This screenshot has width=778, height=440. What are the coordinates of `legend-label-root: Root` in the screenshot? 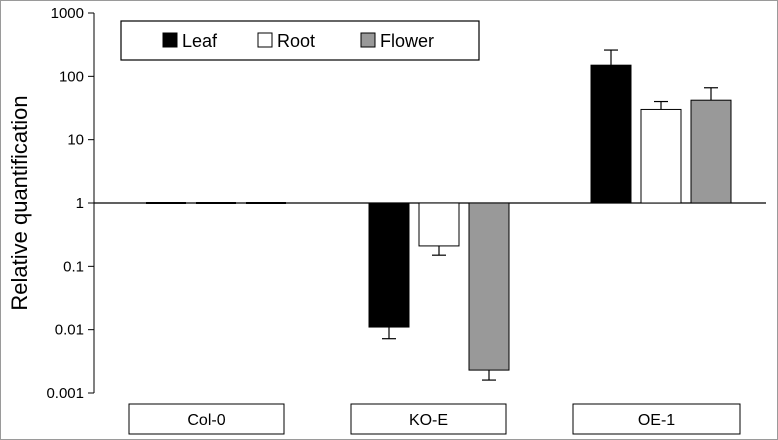 It's located at (296, 41).